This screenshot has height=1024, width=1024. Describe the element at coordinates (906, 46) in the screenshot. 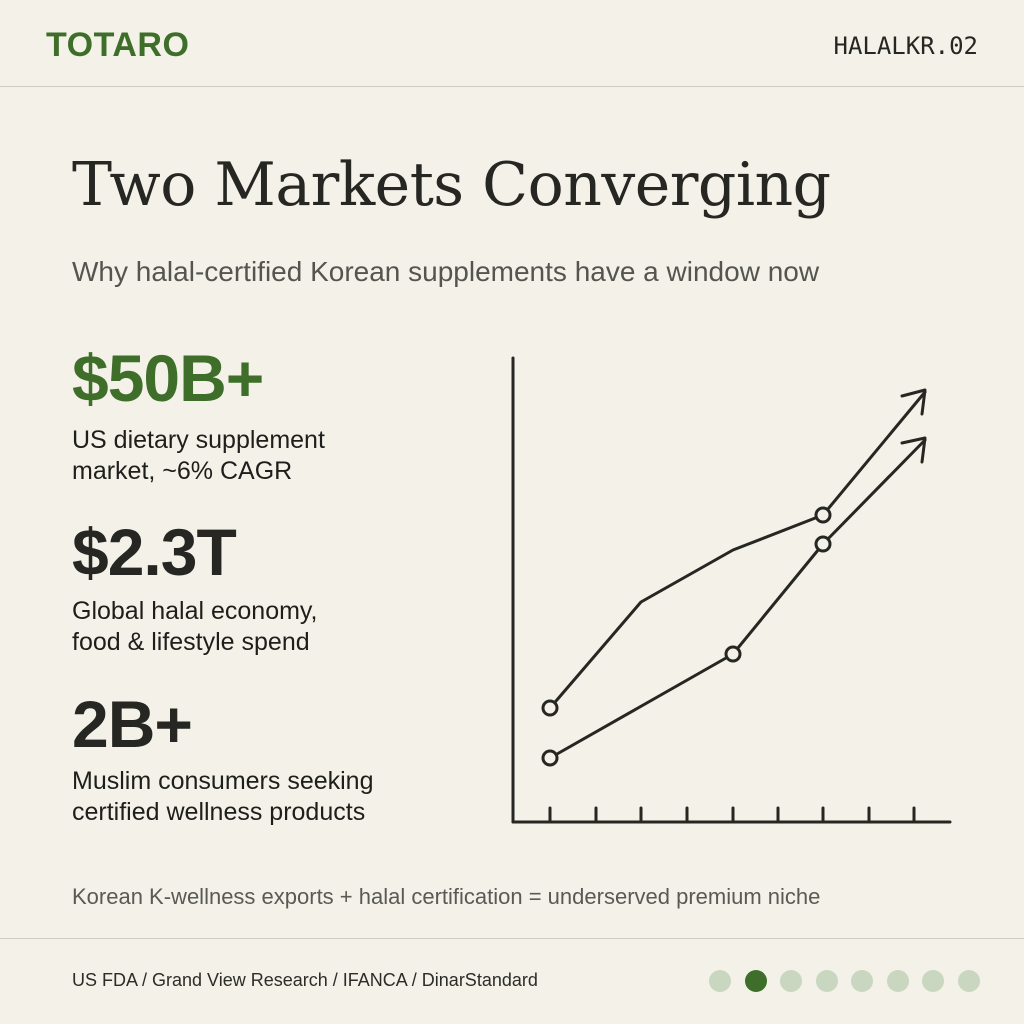

I see `slide-code: HALALKR.02` at that location.